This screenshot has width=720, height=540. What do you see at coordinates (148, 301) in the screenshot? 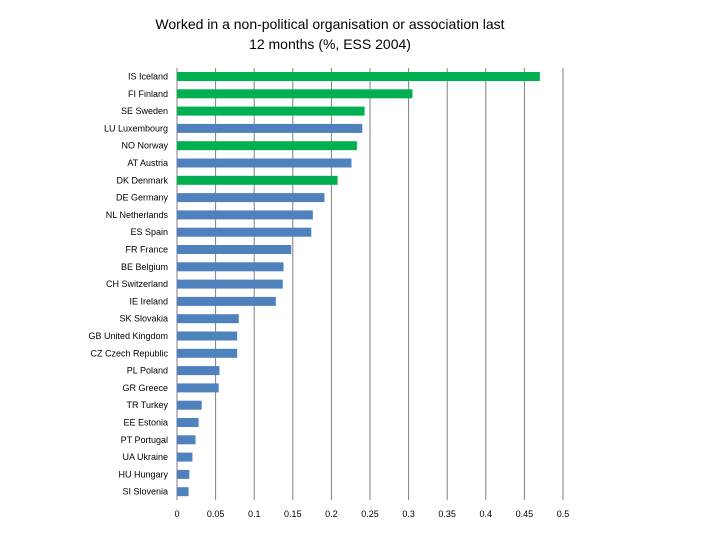
I see `category-label: IE Ireland` at bounding box center [148, 301].